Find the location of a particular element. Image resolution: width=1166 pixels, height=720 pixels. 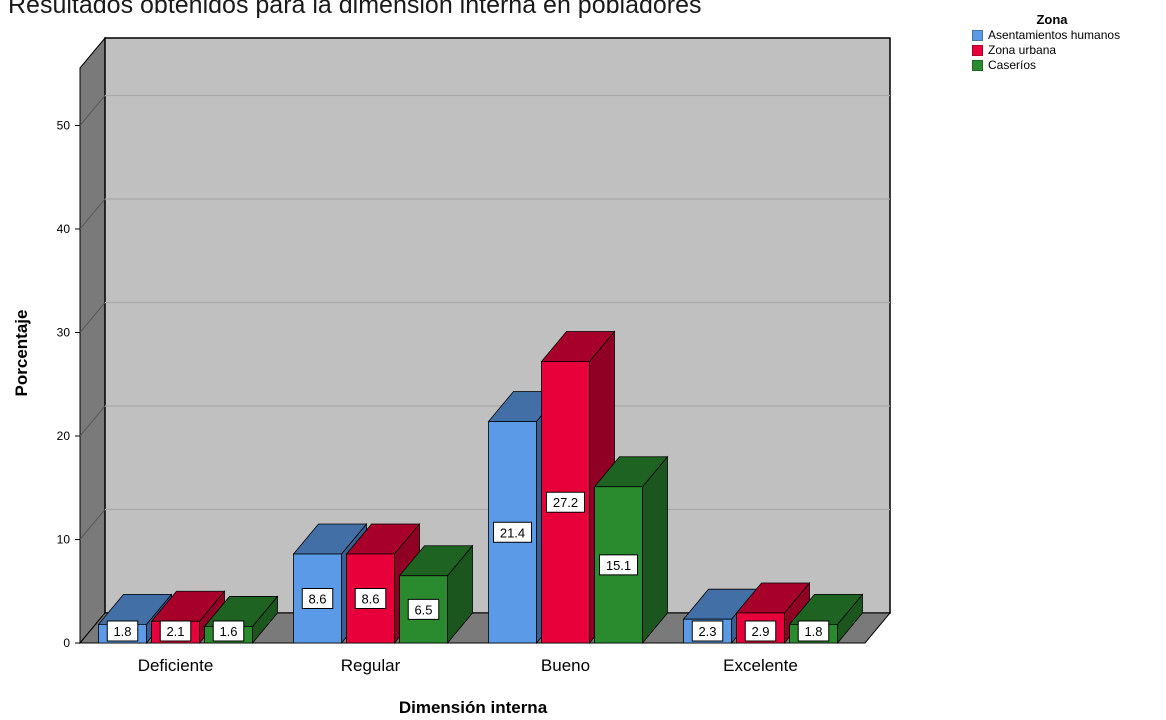

bar-side is located at coordinates (655, 550).